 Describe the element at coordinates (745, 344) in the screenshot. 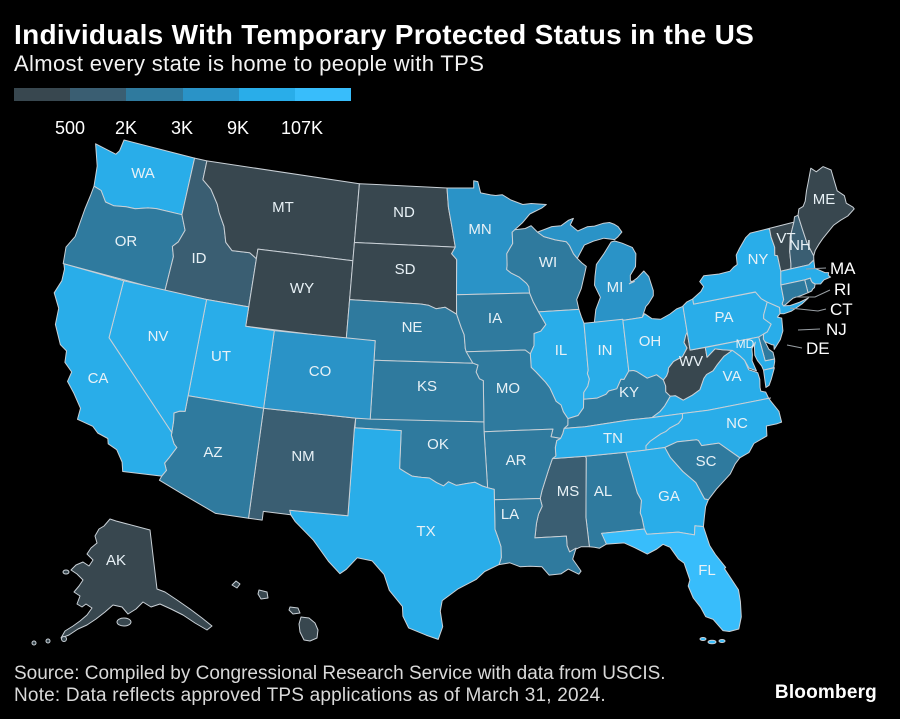

I see `svg-text: MD` at that location.